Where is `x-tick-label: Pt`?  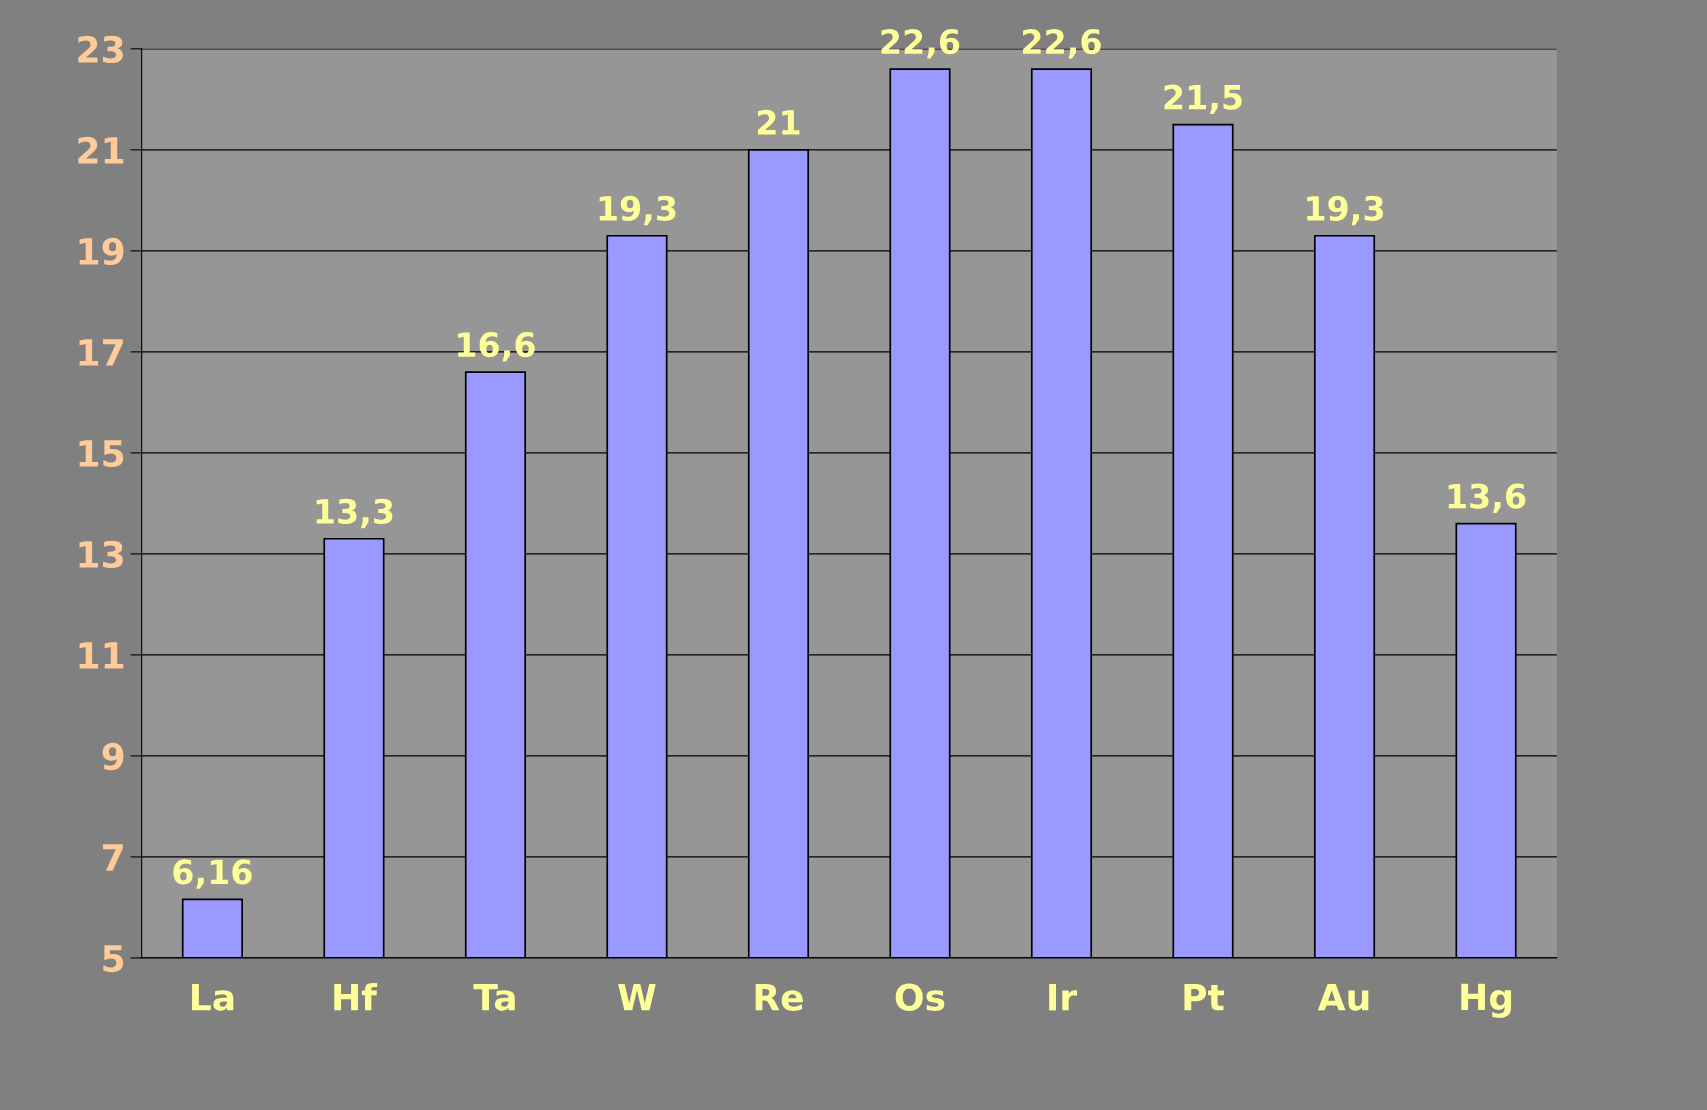 x-tick-label: Pt is located at coordinates (1204, 997).